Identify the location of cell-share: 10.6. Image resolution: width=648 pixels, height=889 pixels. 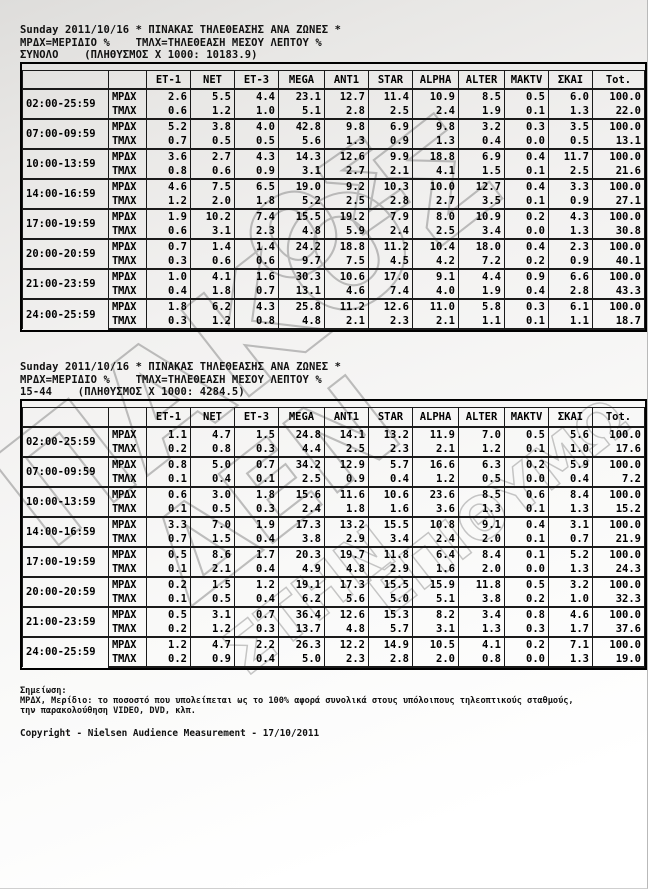
(390, 493).